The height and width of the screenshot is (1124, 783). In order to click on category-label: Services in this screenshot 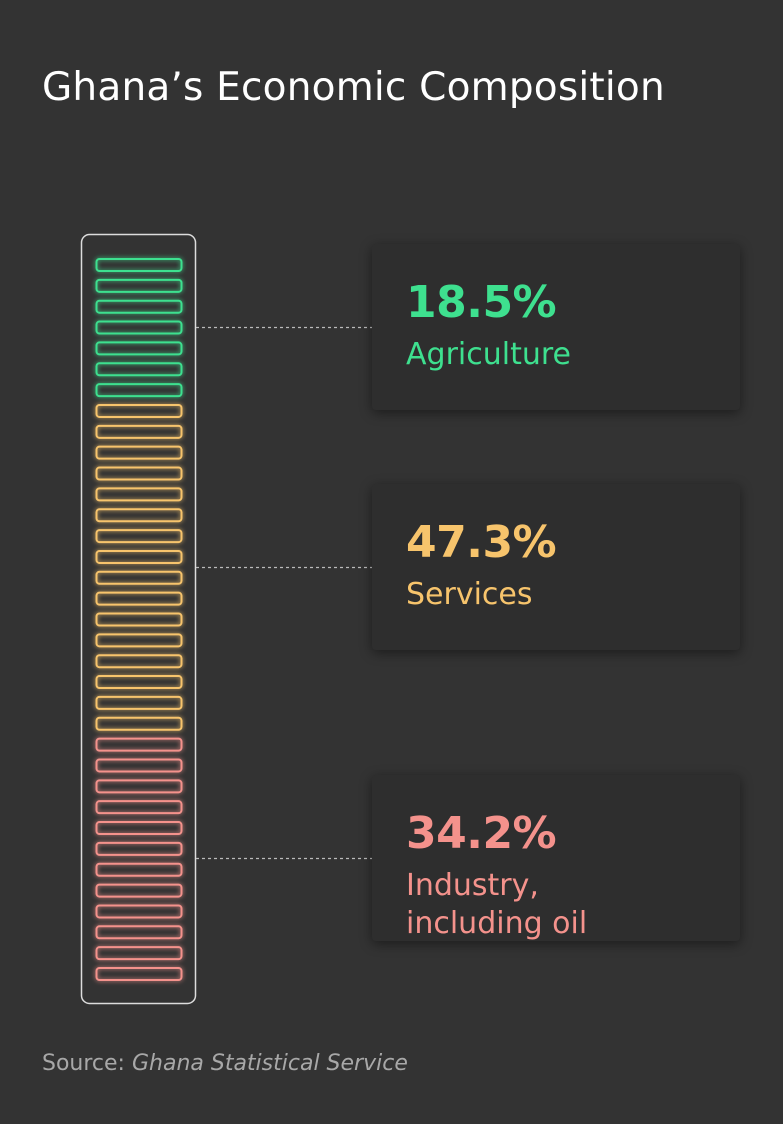, I will do `click(469, 594)`.